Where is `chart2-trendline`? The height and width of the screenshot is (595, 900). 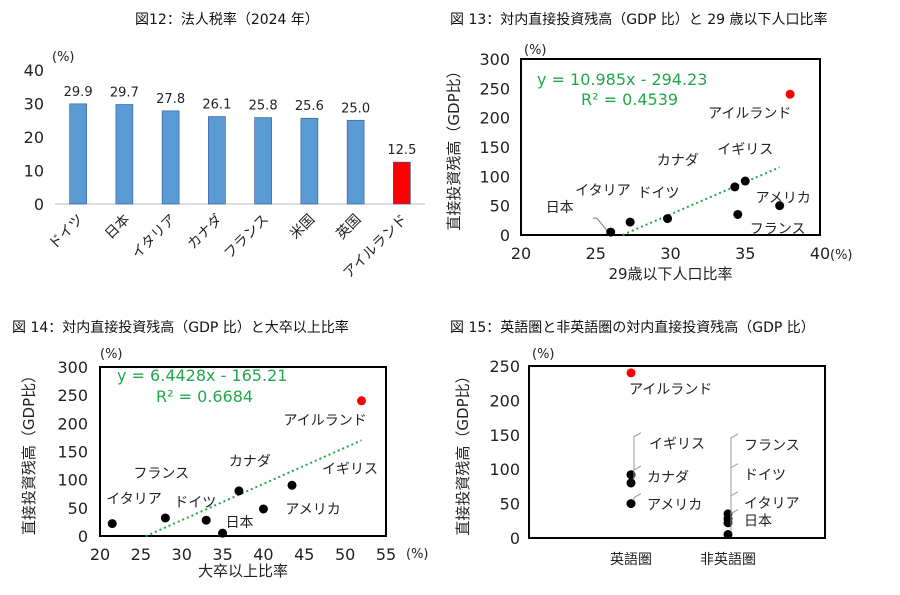
chart2-trendline is located at coordinates (701, 201).